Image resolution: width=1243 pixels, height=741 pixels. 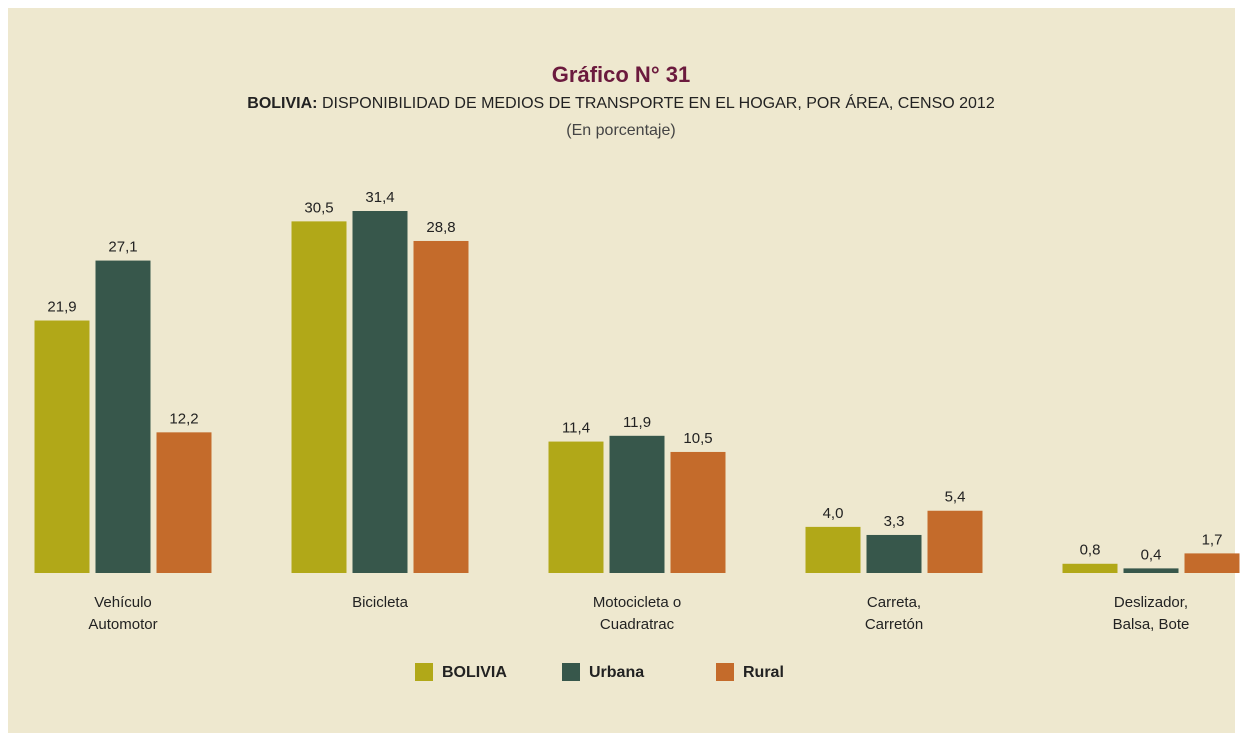 What do you see at coordinates (763, 672) in the screenshot?
I see `legend-label: Rural` at bounding box center [763, 672].